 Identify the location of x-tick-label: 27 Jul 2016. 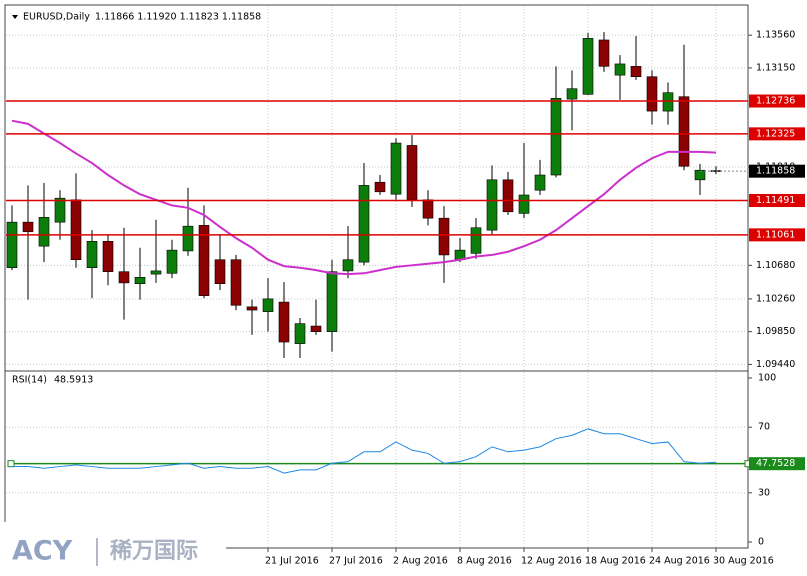
(356, 561).